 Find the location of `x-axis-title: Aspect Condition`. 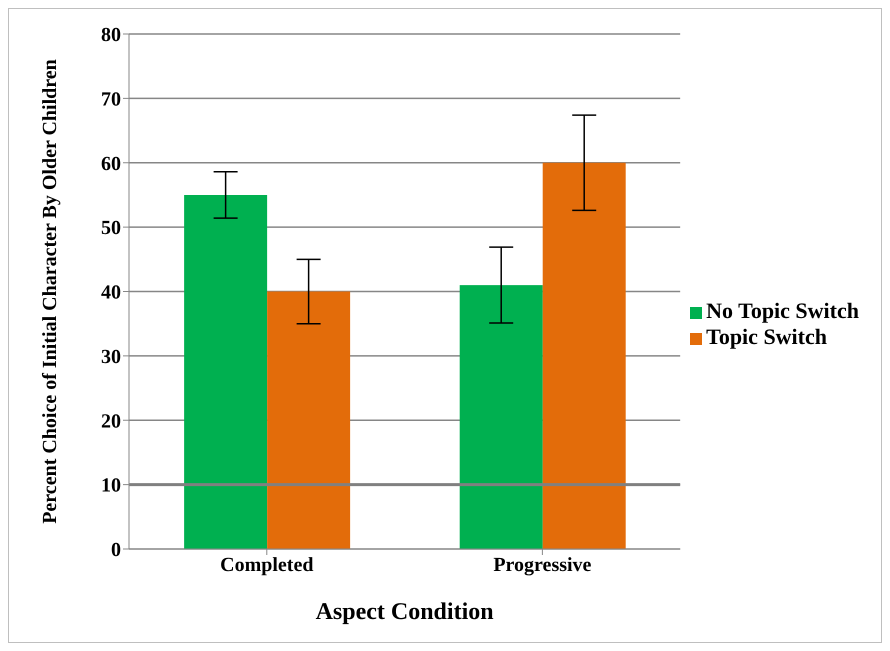

x-axis-title: Aspect Condition is located at coordinates (405, 612).